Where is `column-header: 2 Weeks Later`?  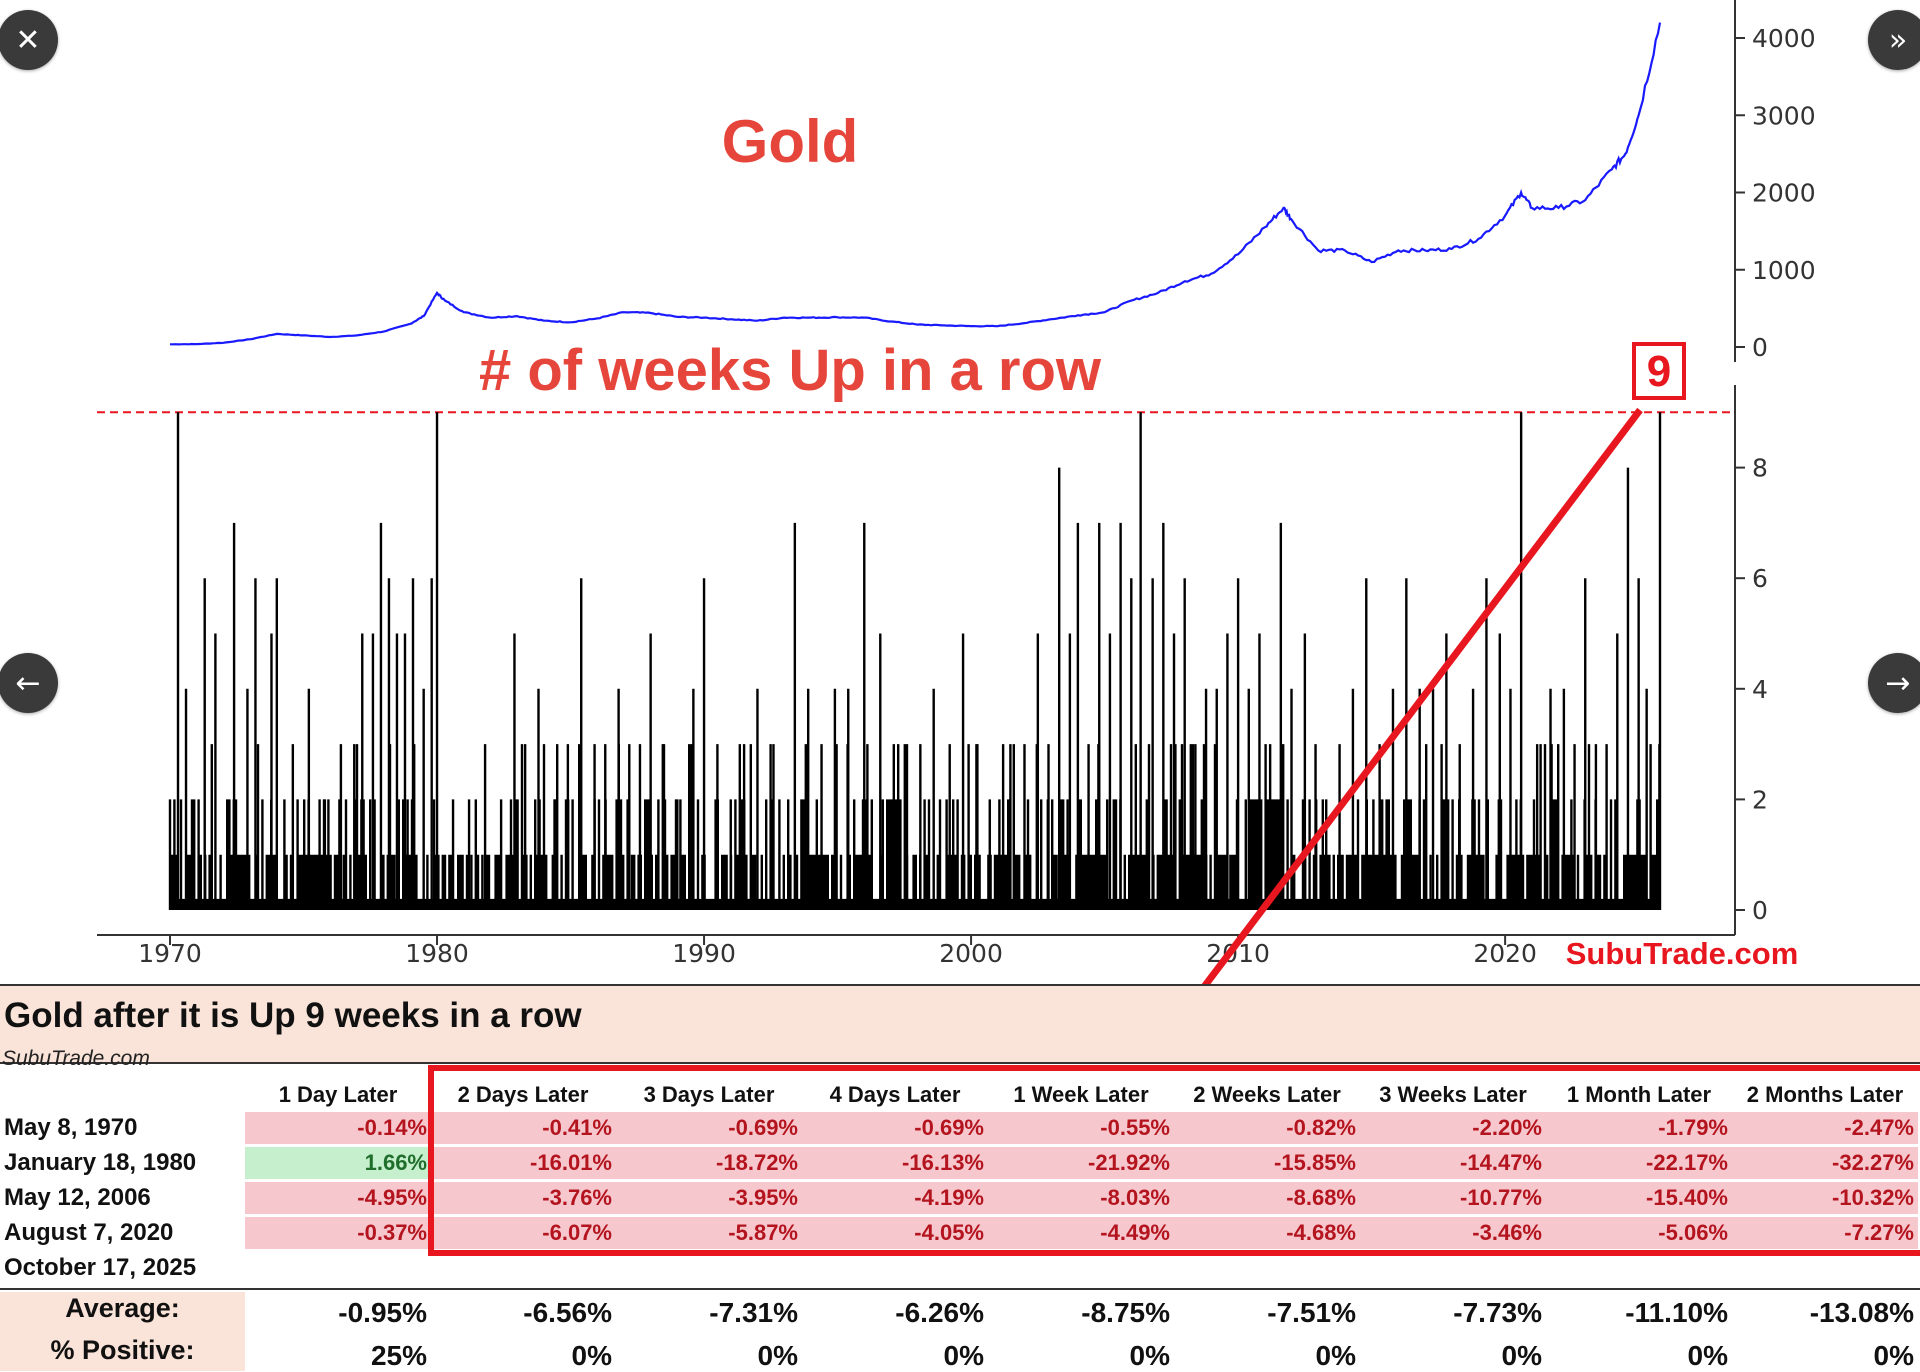 column-header: 2 Weeks Later is located at coordinates (1267, 1094).